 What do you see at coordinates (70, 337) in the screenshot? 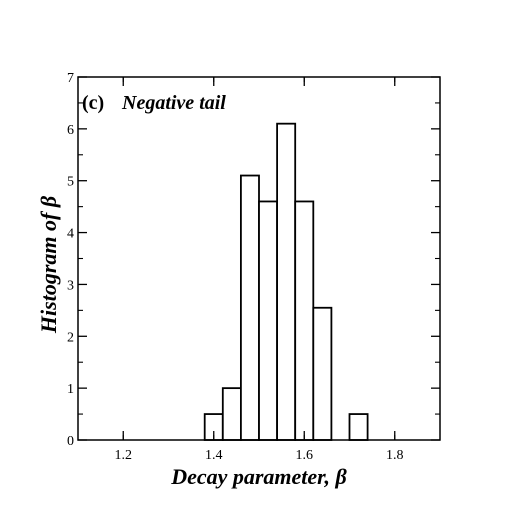
I see `y-tick-label-2: 2` at bounding box center [70, 337].